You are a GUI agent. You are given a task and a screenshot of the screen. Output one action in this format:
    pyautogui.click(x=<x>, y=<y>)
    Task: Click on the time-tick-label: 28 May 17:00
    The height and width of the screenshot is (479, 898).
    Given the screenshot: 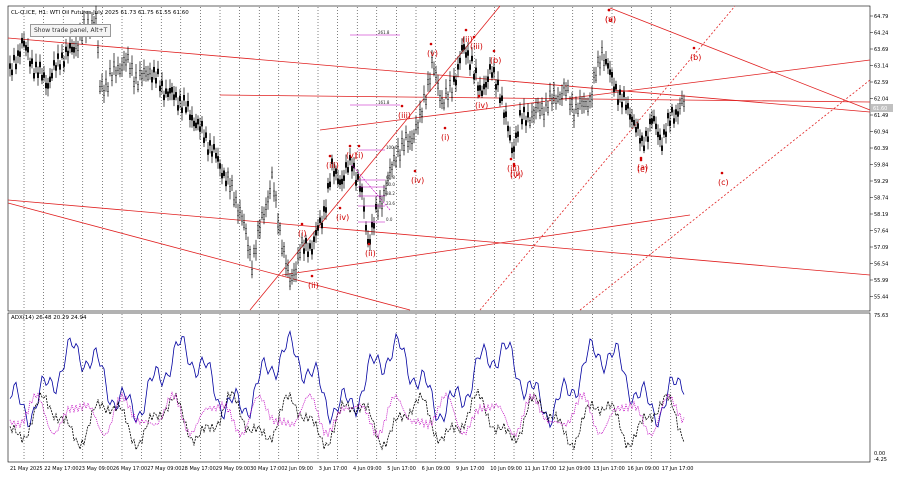 What is the action you would take?
    pyautogui.click(x=199, y=469)
    